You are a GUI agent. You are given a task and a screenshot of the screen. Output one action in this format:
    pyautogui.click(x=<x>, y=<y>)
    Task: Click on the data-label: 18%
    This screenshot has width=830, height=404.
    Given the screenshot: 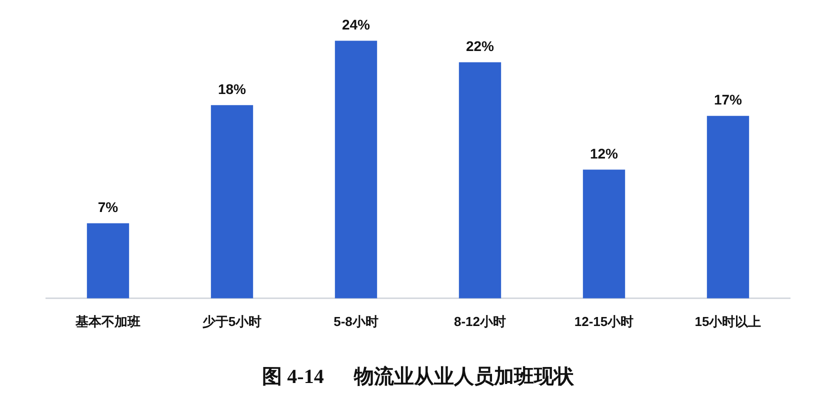 What is the action you would take?
    pyautogui.click(x=232, y=89)
    